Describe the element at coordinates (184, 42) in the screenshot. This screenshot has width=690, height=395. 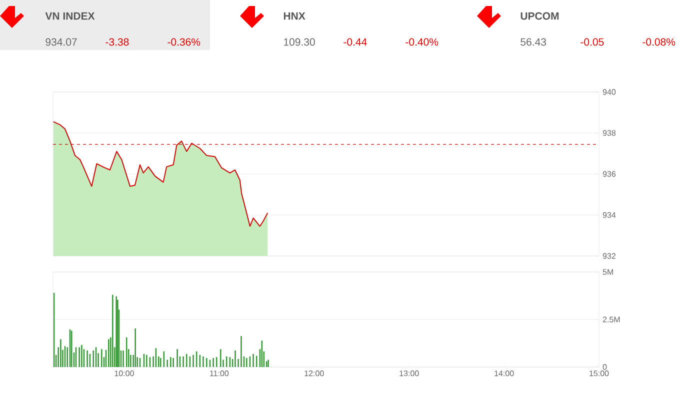
I see `text: -0.36%` at that location.